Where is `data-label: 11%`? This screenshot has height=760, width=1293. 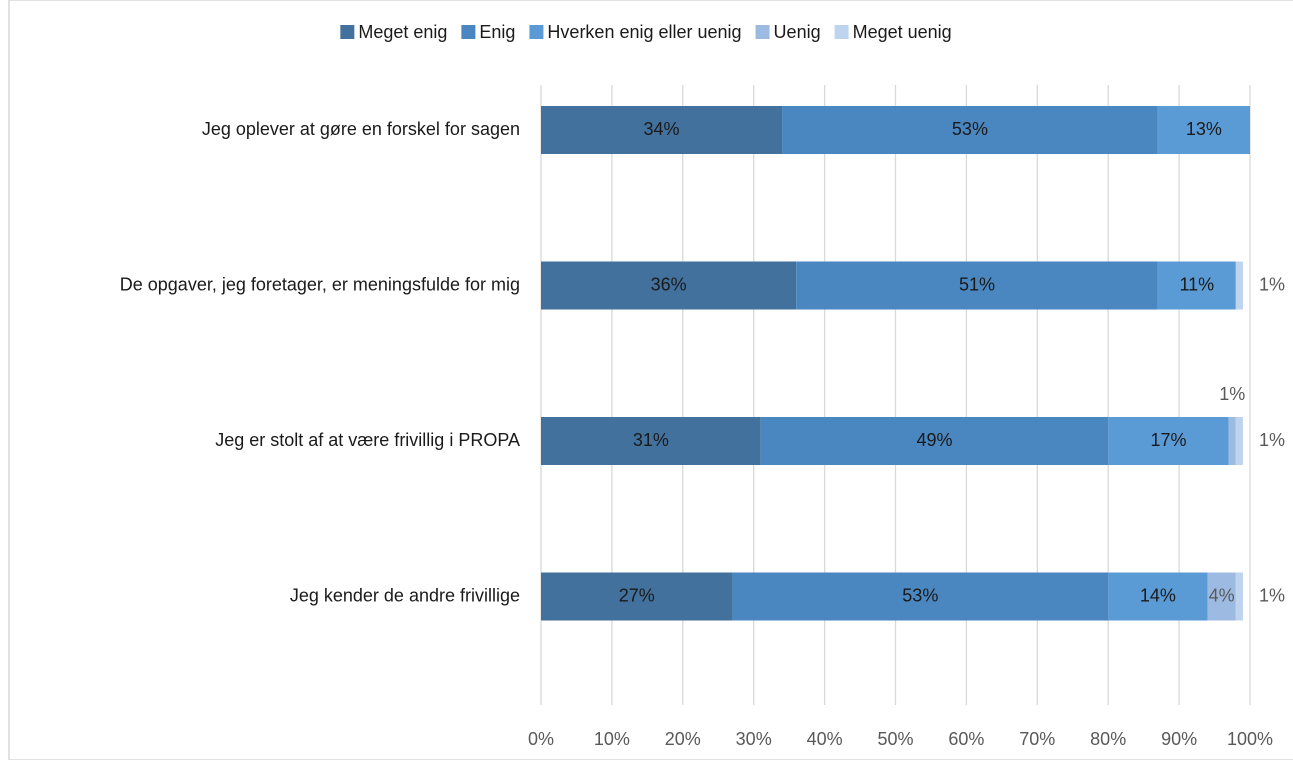 data-label: 11% is located at coordinates (1196, 284).